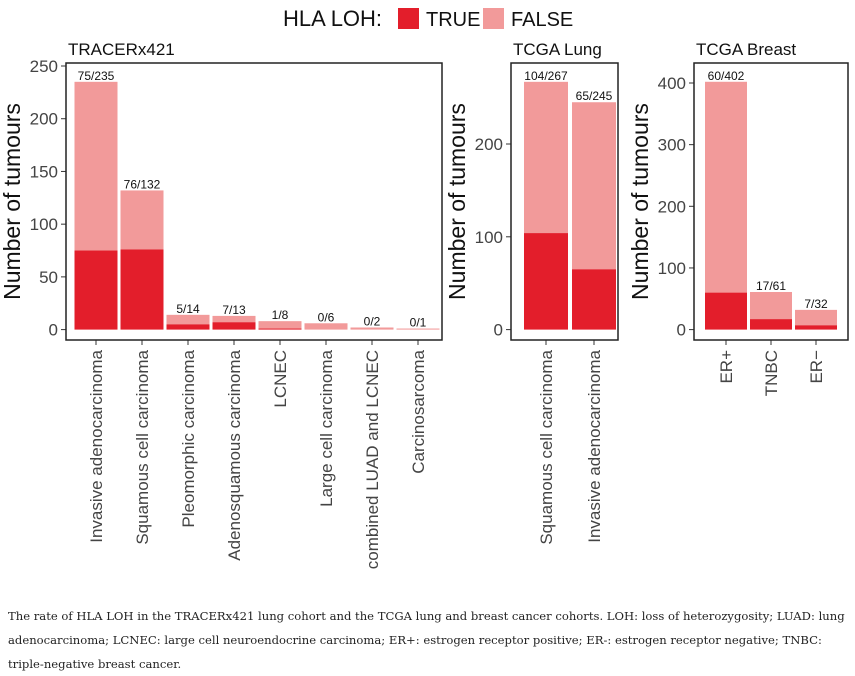  What do you see at coordinates (542, 20) in the screenshot?
I see `legend-label-false: FALSE` at bounding box center [542, 20].